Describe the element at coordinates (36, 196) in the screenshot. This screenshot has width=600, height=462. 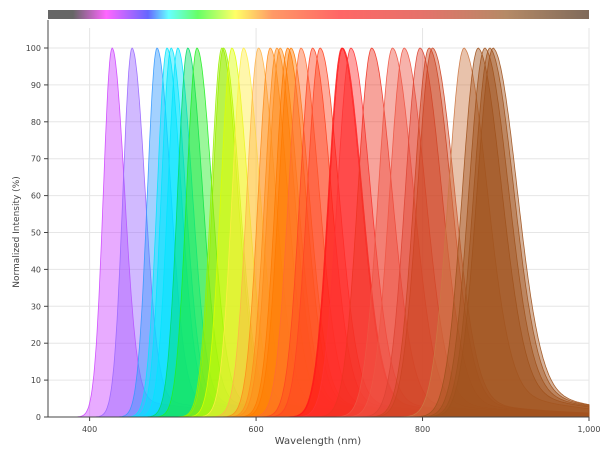
I see `y-tick-label: 60` at that location.